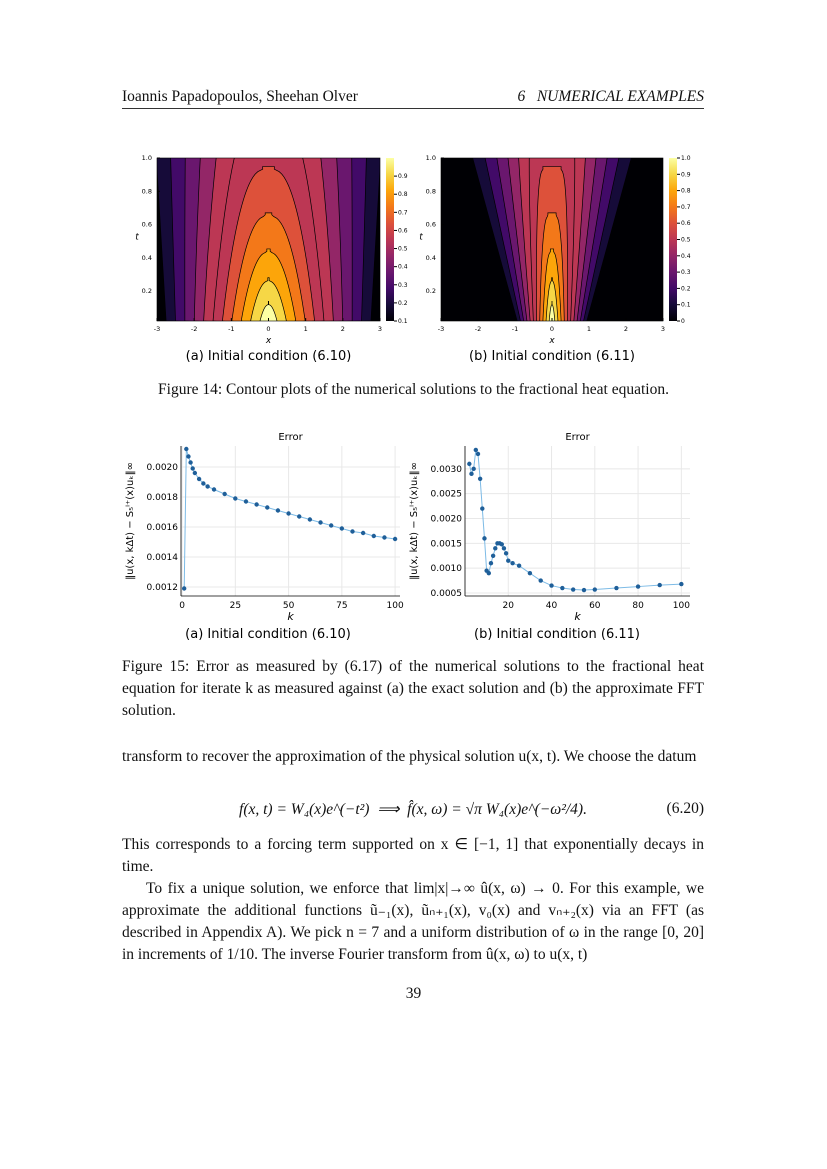 Image resolution: width=827 pixels, height=1169 pixels. I want to click on y-tick-label: 0.0020, so click(163, 468).